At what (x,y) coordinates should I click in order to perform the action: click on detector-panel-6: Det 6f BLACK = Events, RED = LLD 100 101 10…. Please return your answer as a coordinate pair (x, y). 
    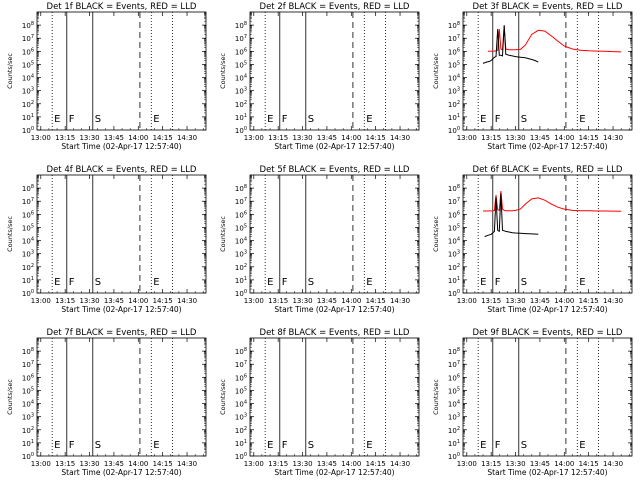
    Looking at the image, I should click on (532, 239).